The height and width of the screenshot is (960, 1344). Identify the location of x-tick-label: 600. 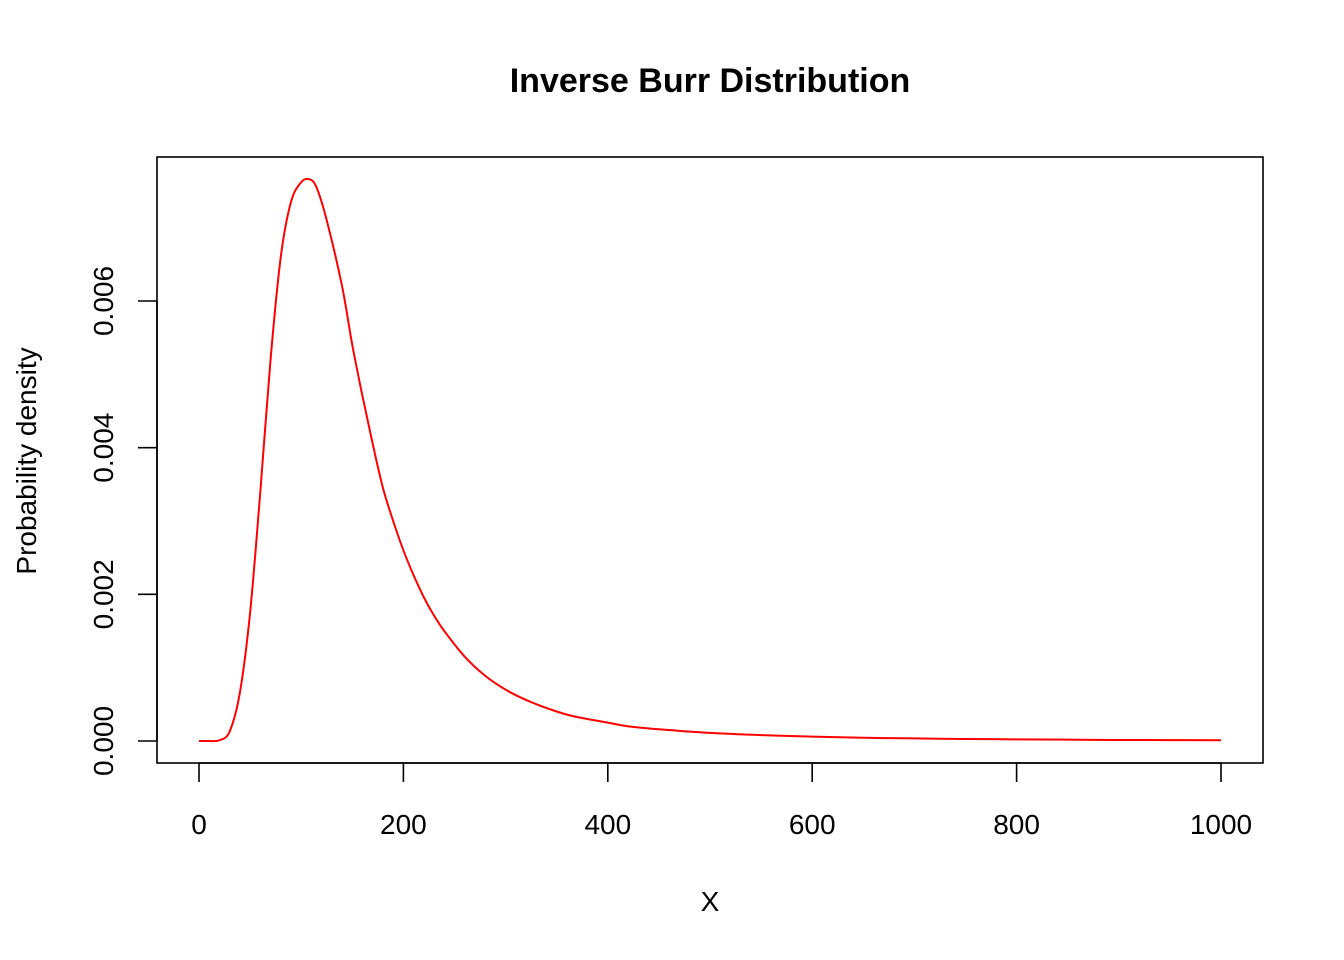
(812, 824).